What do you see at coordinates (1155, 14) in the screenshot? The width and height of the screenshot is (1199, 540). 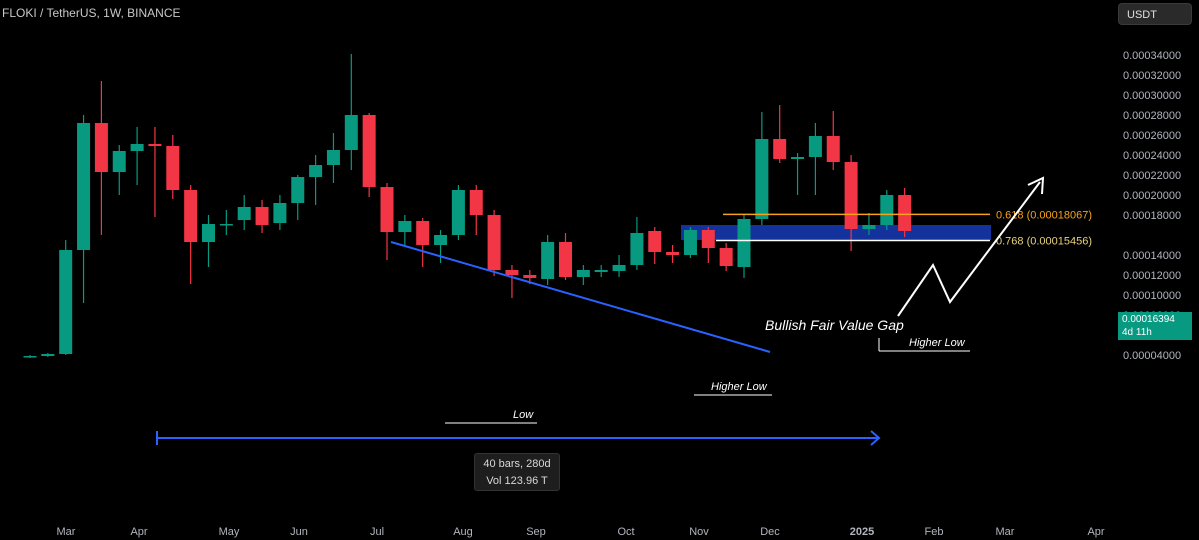 I see `currency-button: USDT` at bounding box center [1155, 14].